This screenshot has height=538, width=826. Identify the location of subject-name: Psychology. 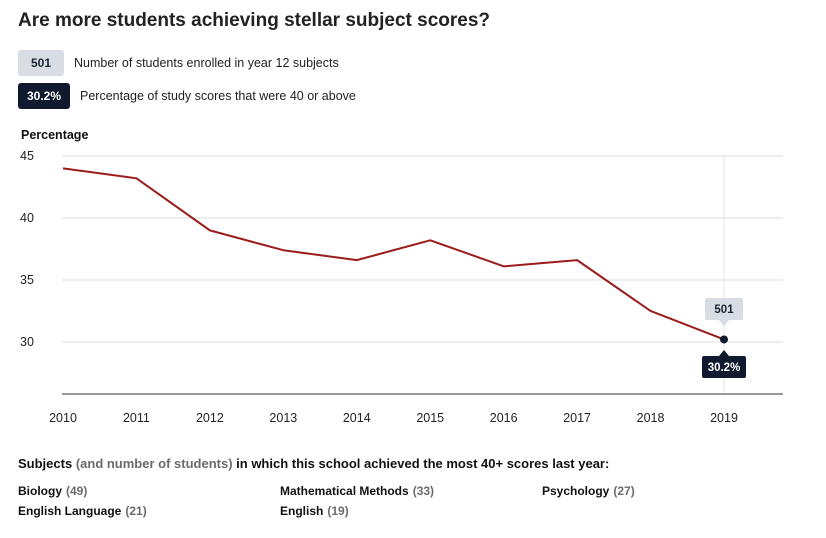
(576, 491).